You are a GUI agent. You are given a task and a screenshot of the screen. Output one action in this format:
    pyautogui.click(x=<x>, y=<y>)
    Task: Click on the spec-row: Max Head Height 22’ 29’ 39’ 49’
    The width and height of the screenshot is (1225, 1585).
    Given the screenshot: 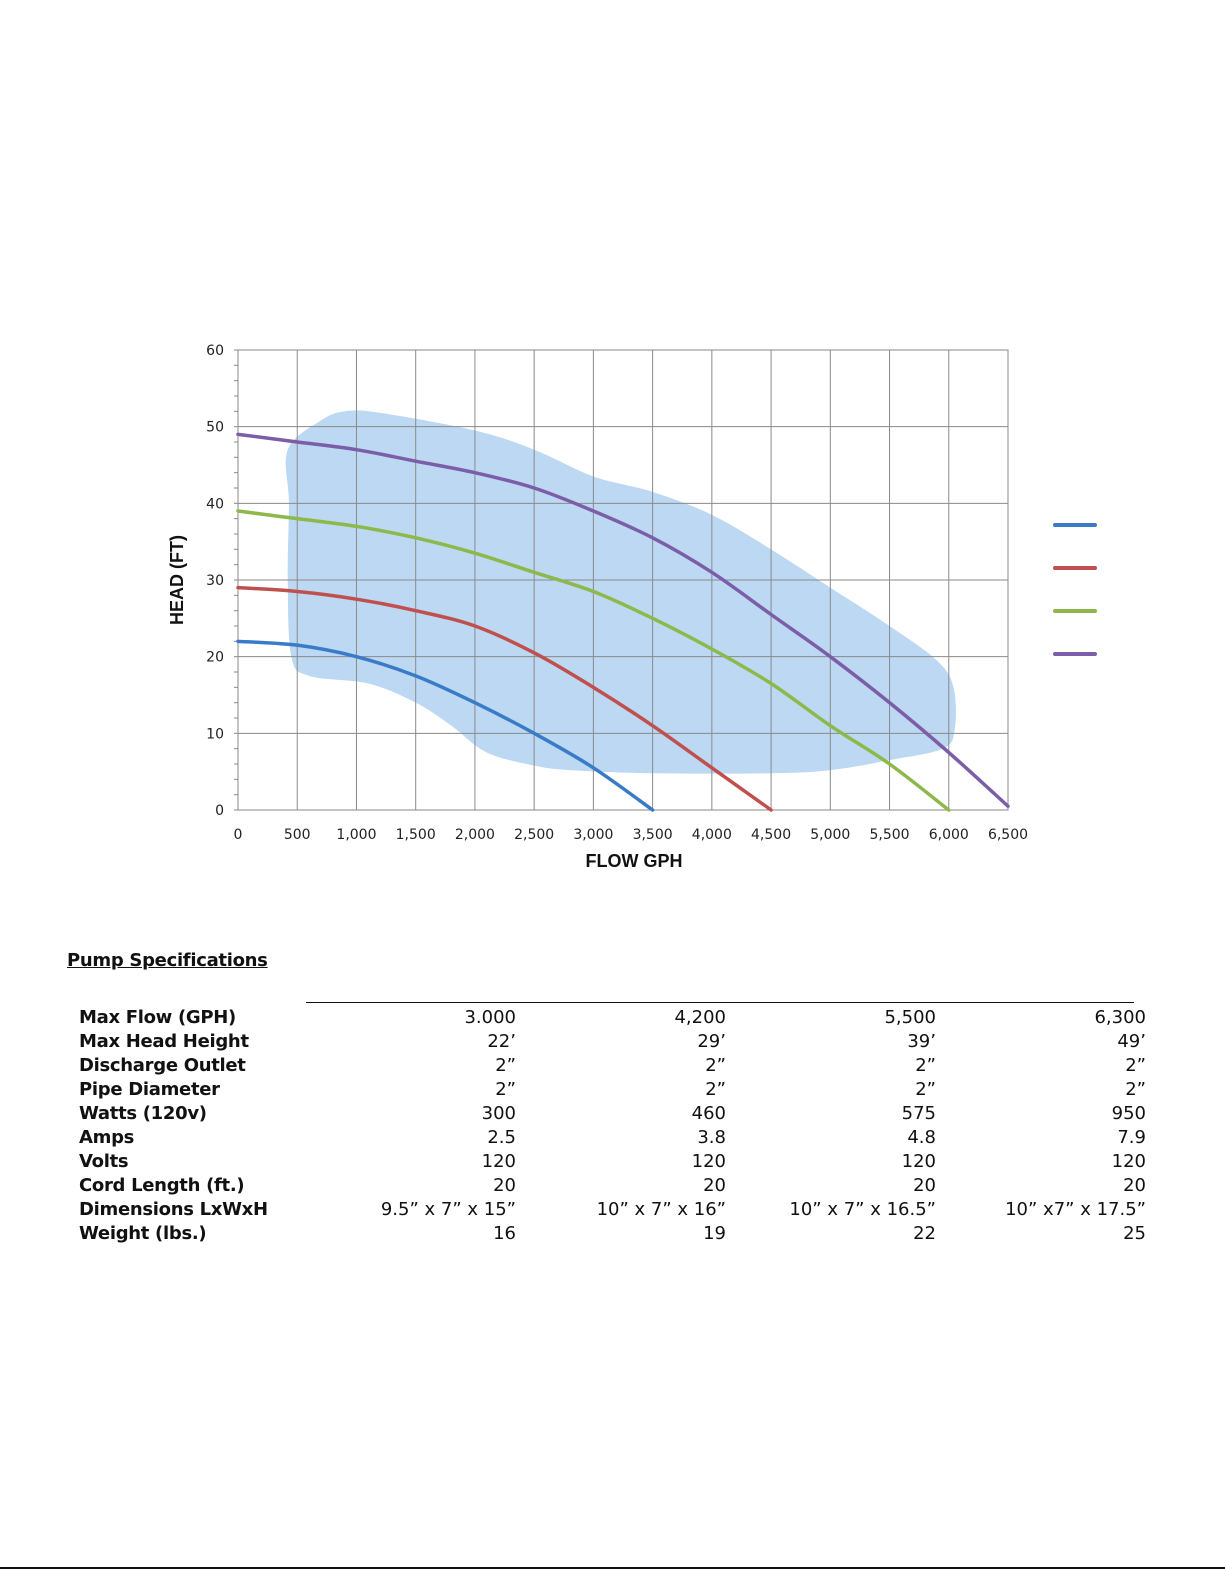 What is the action you would take?
    pyautogui.click(x=611, y=1042)
    